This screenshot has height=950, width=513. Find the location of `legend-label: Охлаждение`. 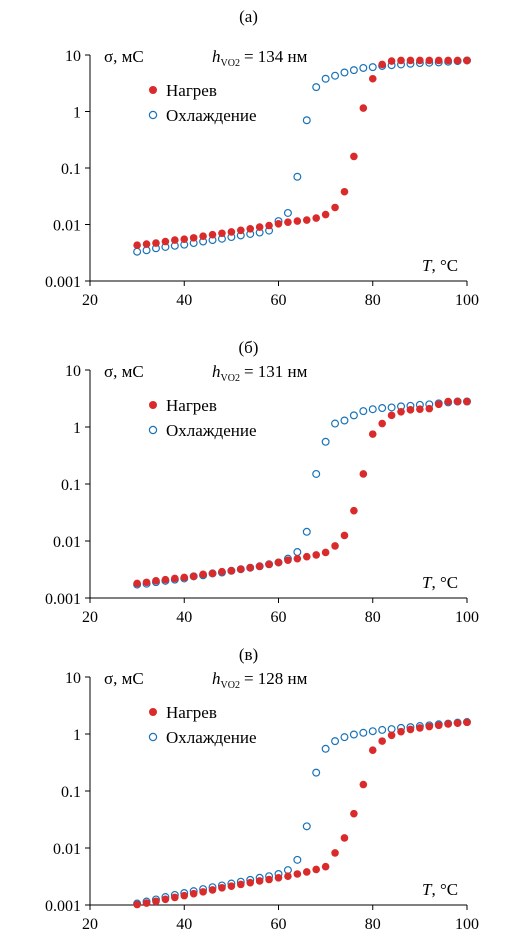

legend-label: Охлаждение is located at coordinates (211, 737).